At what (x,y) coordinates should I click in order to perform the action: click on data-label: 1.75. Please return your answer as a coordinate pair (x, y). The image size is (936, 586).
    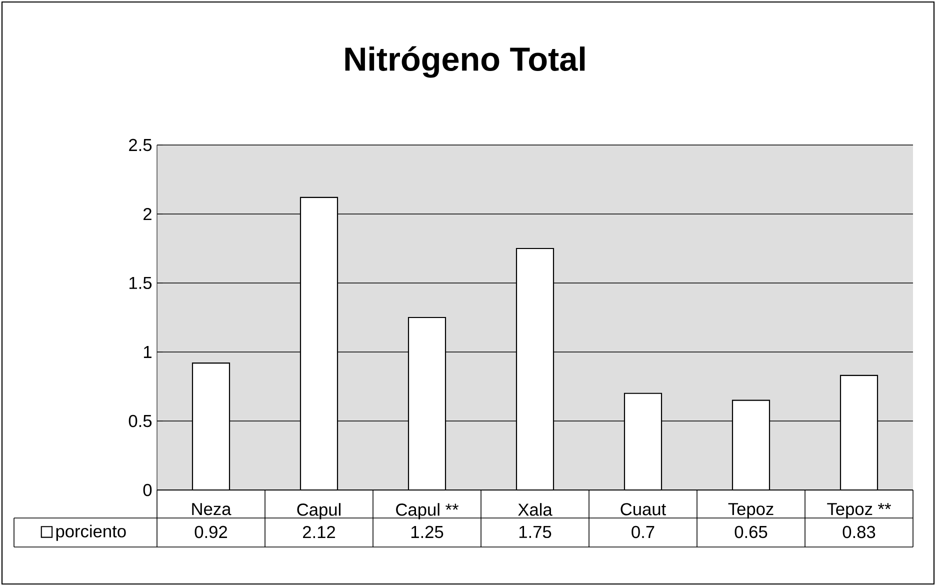
    Looking at the image, I should click on (535, 532).